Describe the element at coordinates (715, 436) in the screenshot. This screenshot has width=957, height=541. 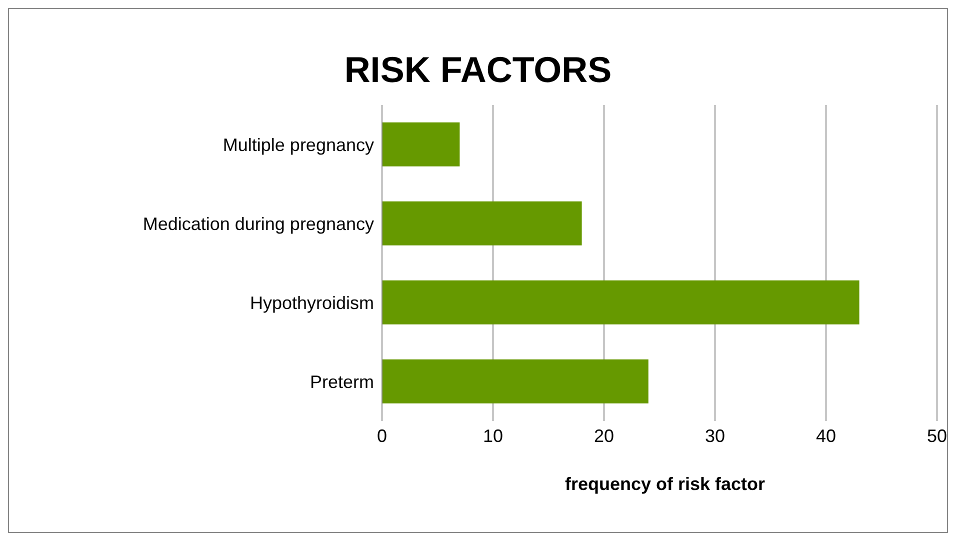
I see `x-tick-label: 30` at that location.